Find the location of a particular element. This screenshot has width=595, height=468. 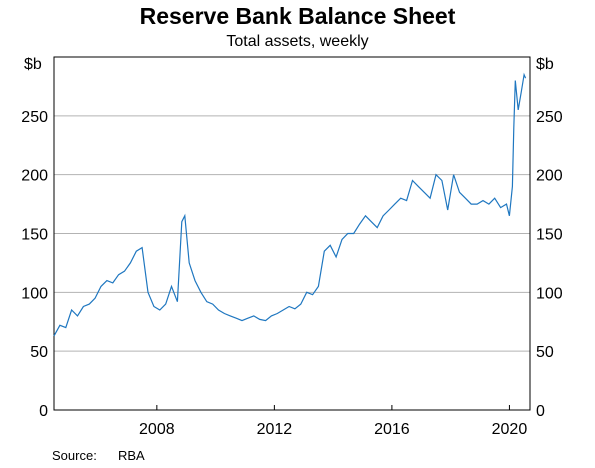

y-tick-label-right-150: 150 is located at coordinates (549, 235).